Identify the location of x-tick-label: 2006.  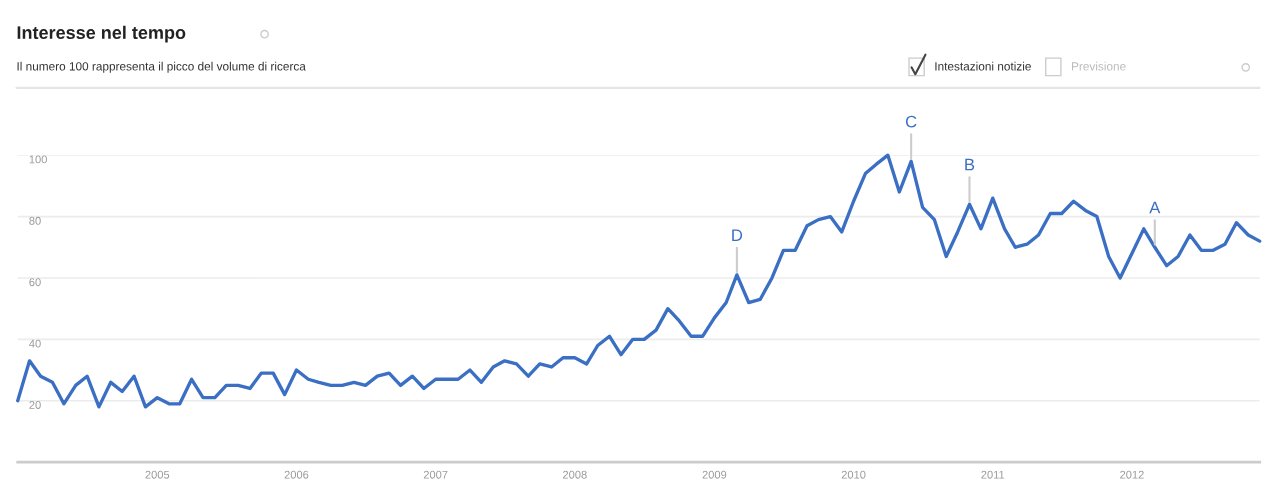
(296, 474).